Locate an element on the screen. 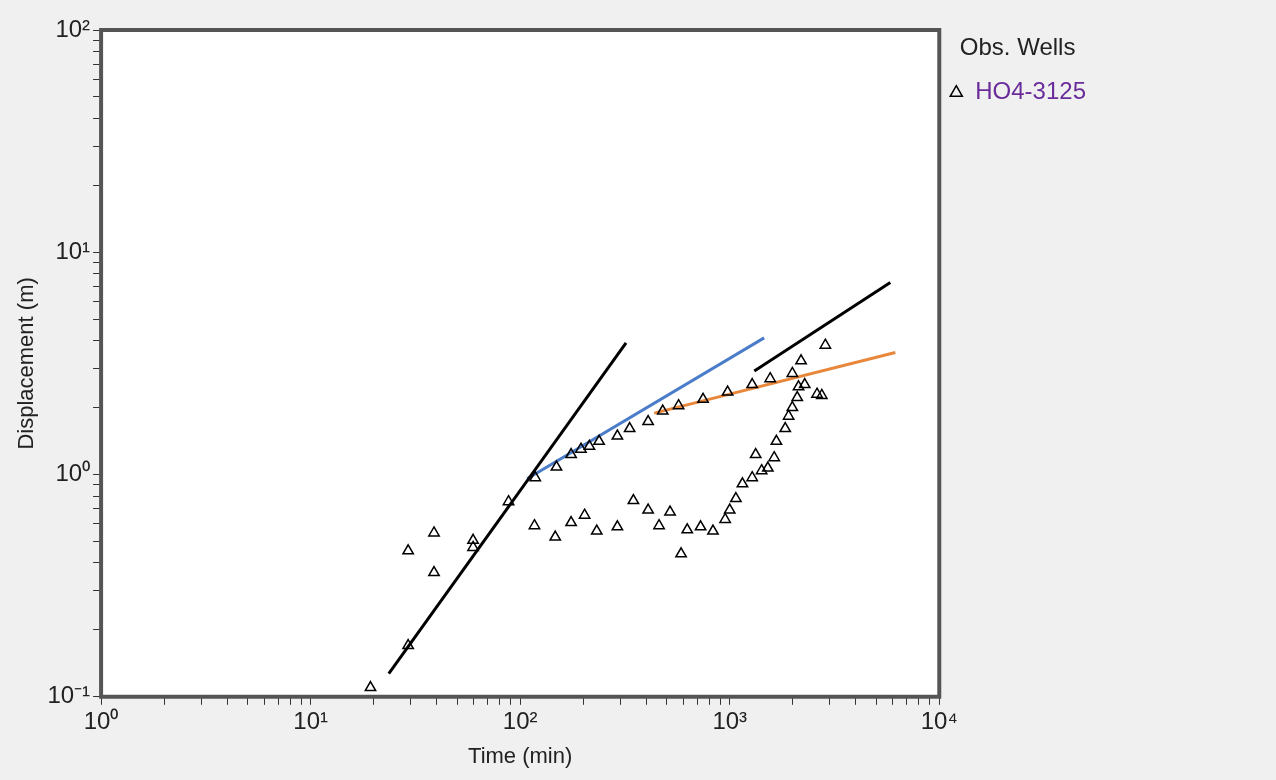 The image size is (1276, 780). y-axis-title: Displacement (m) is located at coordinates (26, 363).